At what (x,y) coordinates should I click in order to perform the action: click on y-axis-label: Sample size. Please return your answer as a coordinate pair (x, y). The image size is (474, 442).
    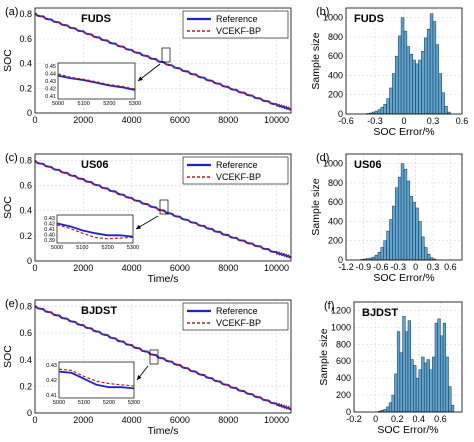
    Looking at the image, I should click on (316, 206).